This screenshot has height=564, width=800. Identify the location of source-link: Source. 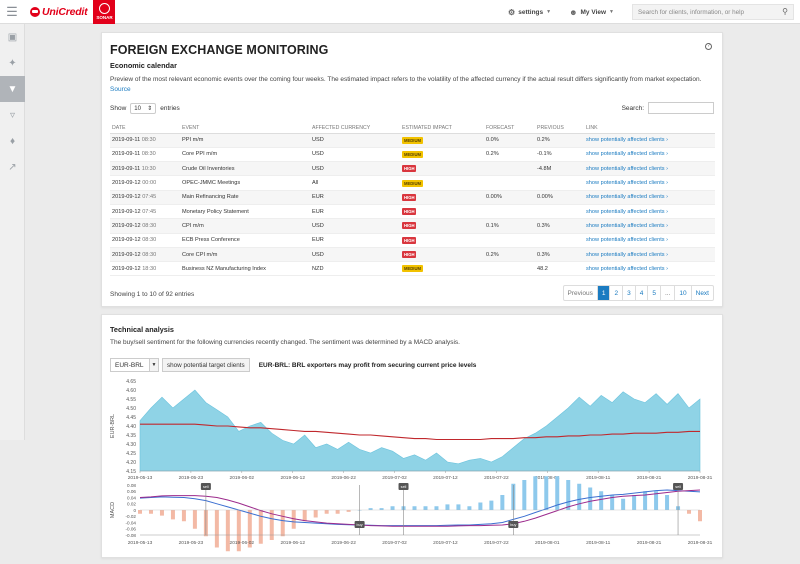
(120, 89).